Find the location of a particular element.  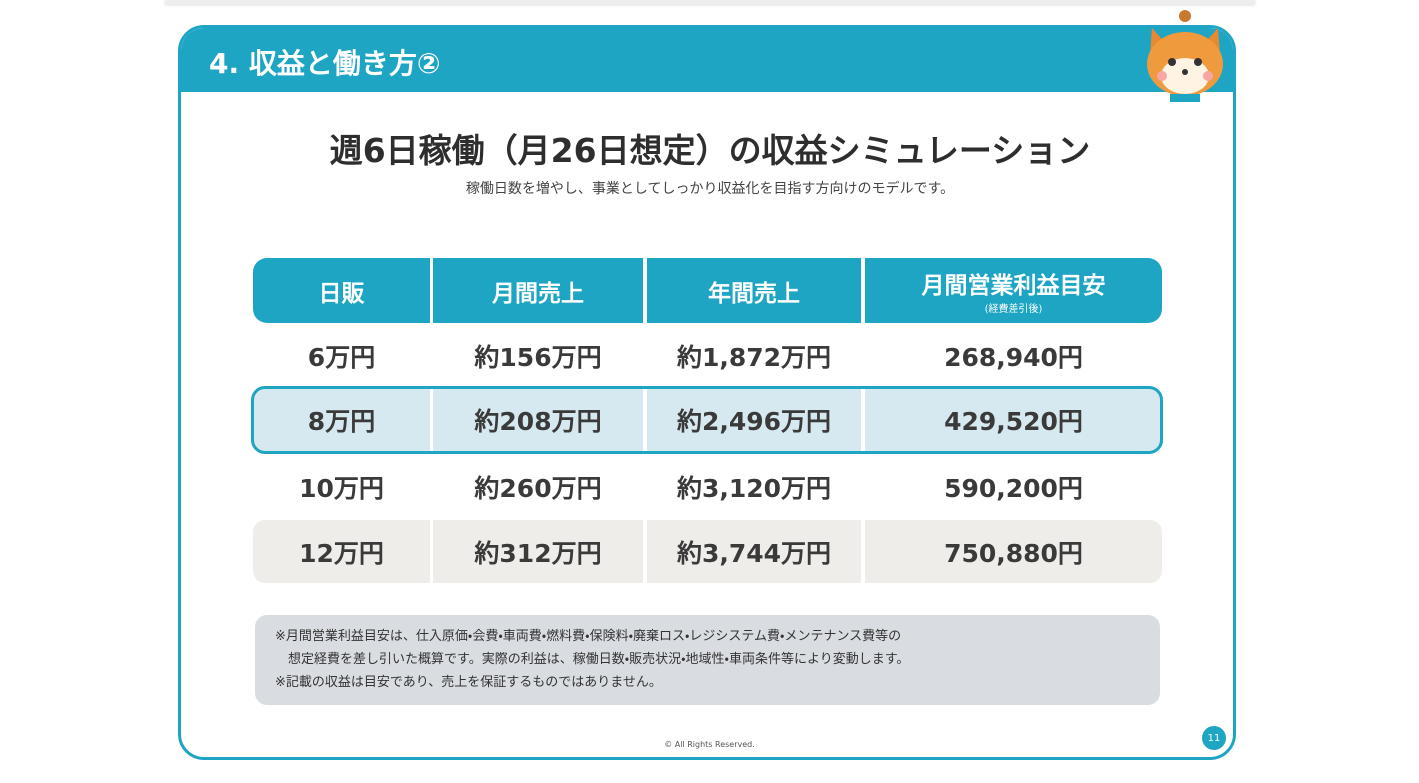

table-cell: 750,880円 is located at coordinates (1013, 551).